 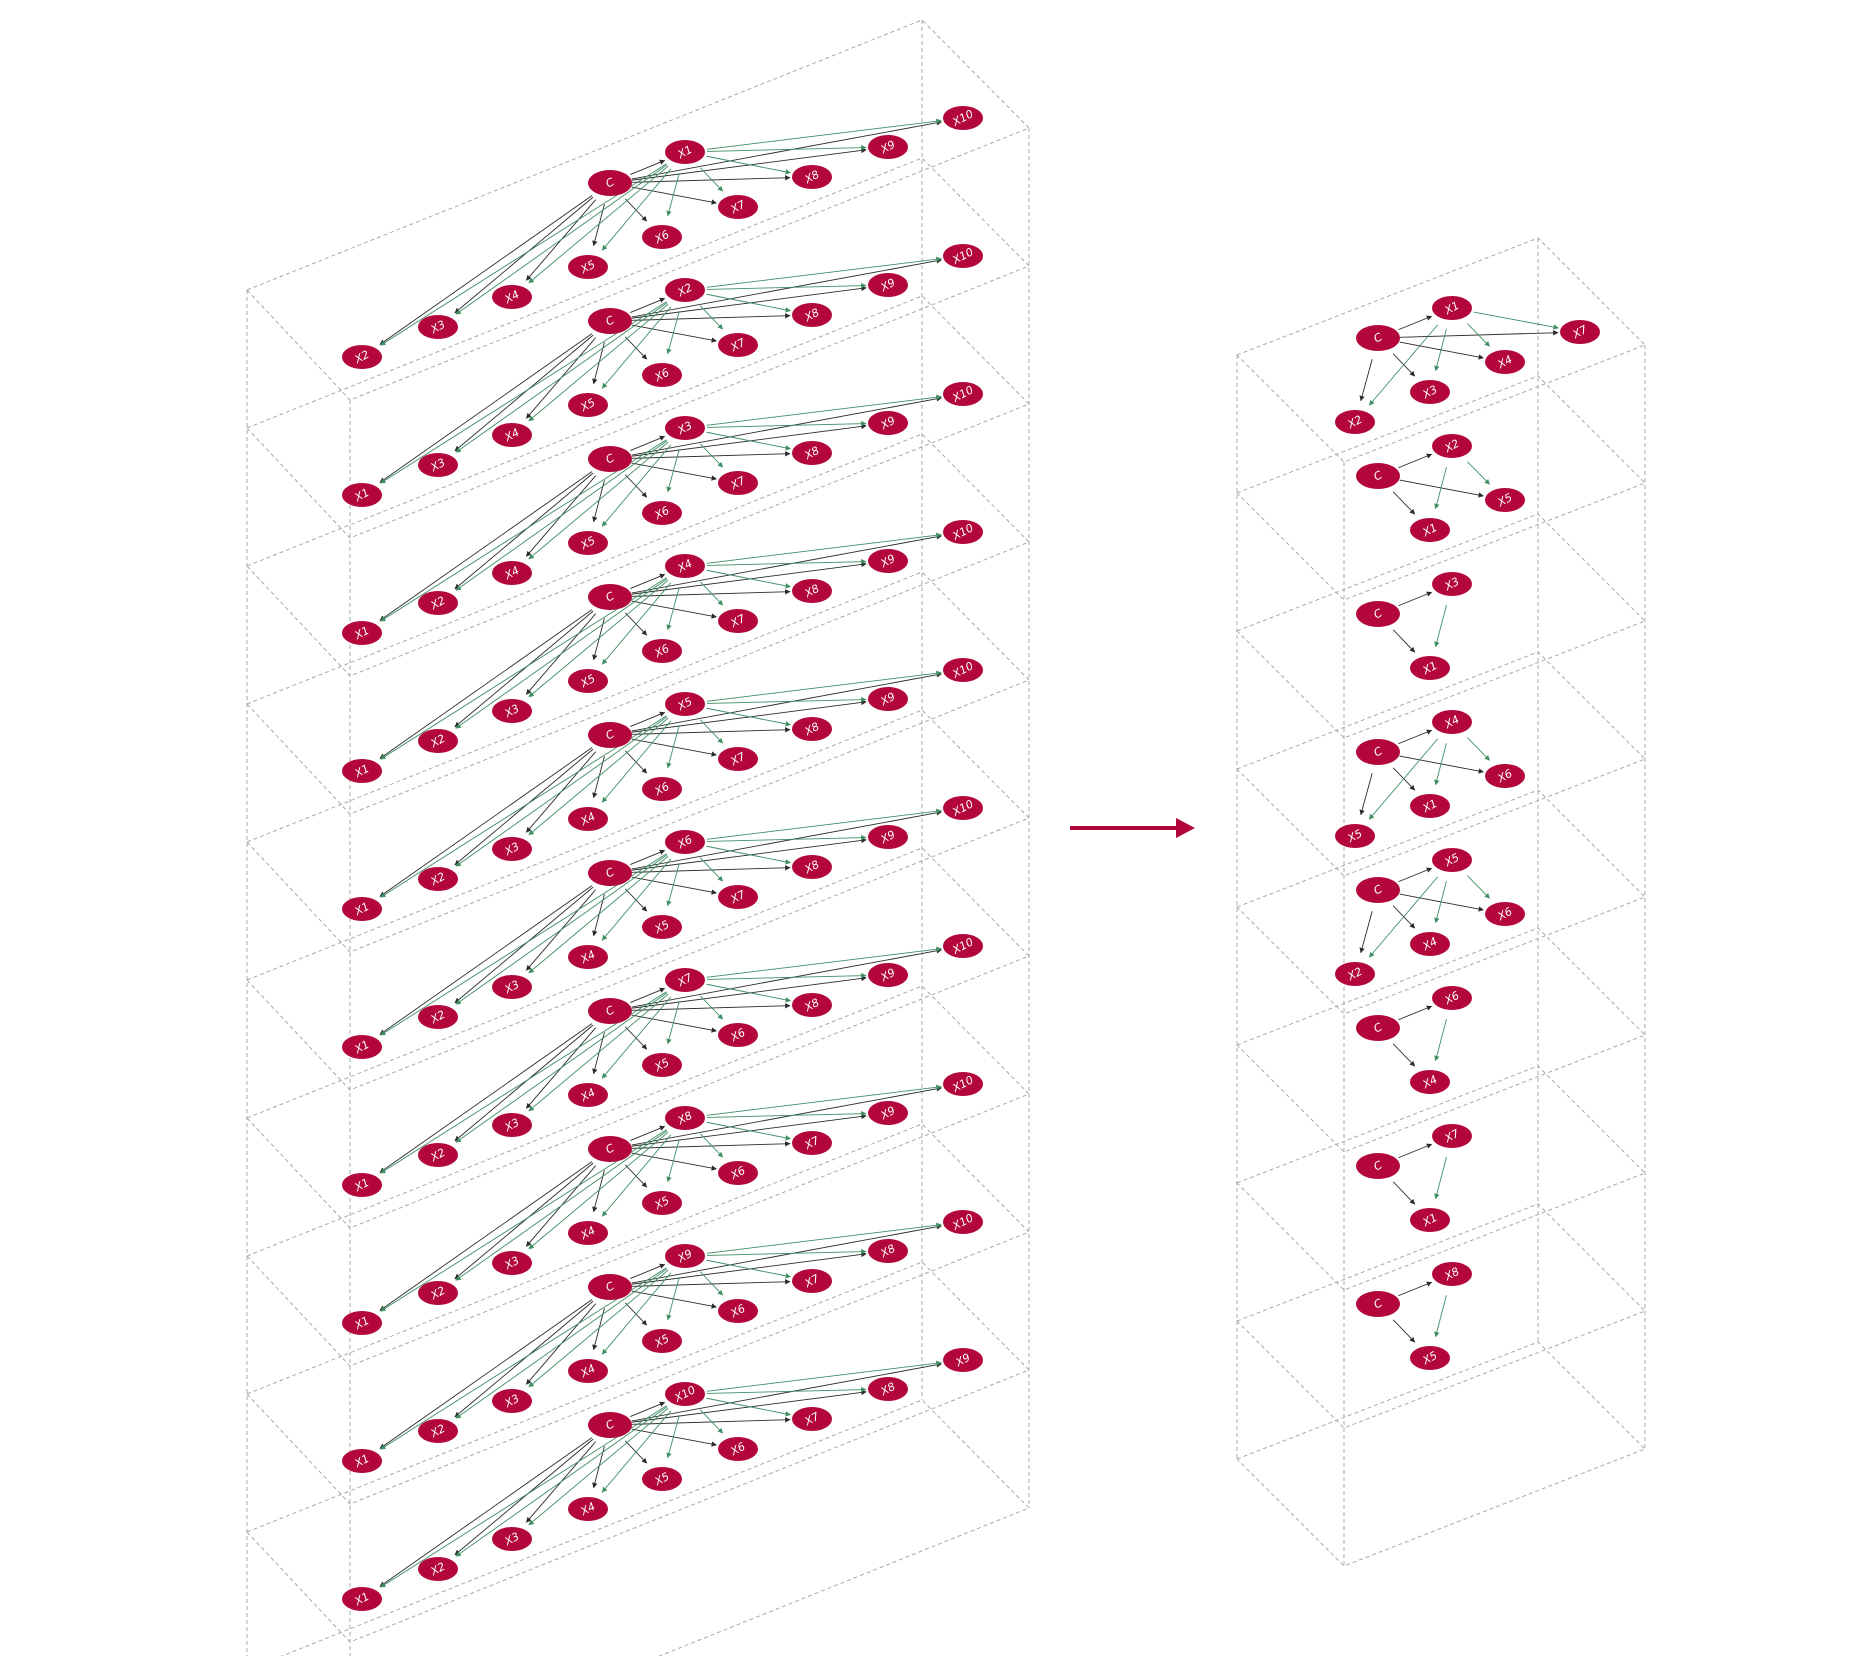 I want to click on node-label: X5, so click(x=662, y=927).